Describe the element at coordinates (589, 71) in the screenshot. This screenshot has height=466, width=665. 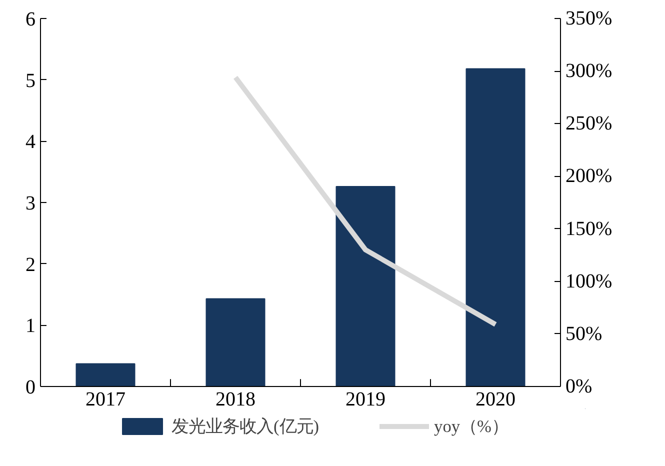
I see `y2-tick-label: 300%` at that location.